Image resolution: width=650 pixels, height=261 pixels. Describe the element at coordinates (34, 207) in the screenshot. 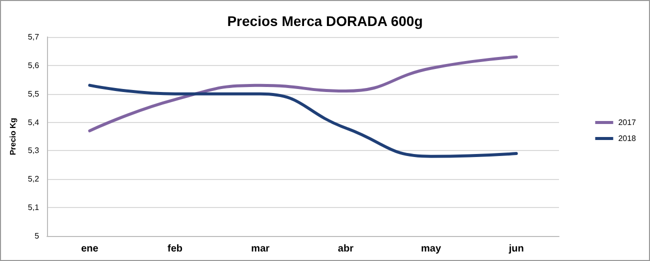

I see `y-tick-label: 5,1` at that location.